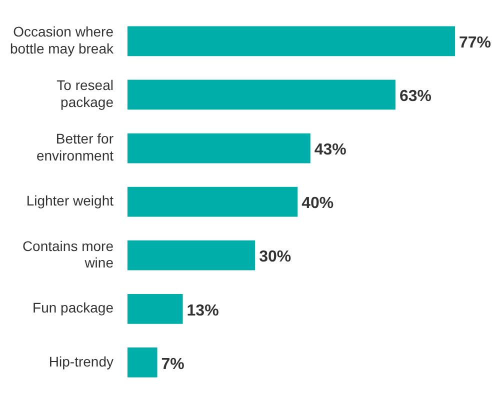 The width and height of the screenshot is (495, 412). I want to click on data-label: 13%, so click(202, 311).